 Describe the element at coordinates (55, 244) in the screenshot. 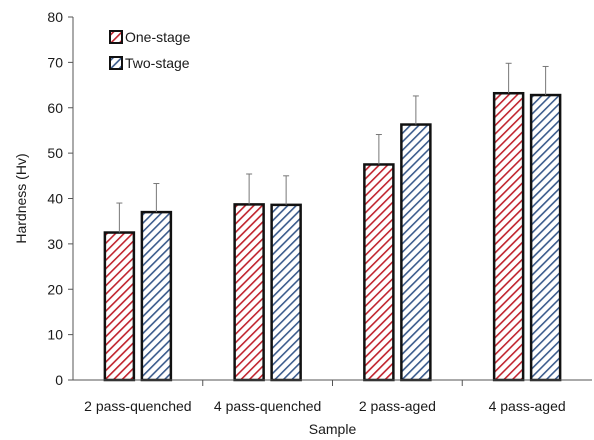

I see `y-tick-label: 30` at that location.